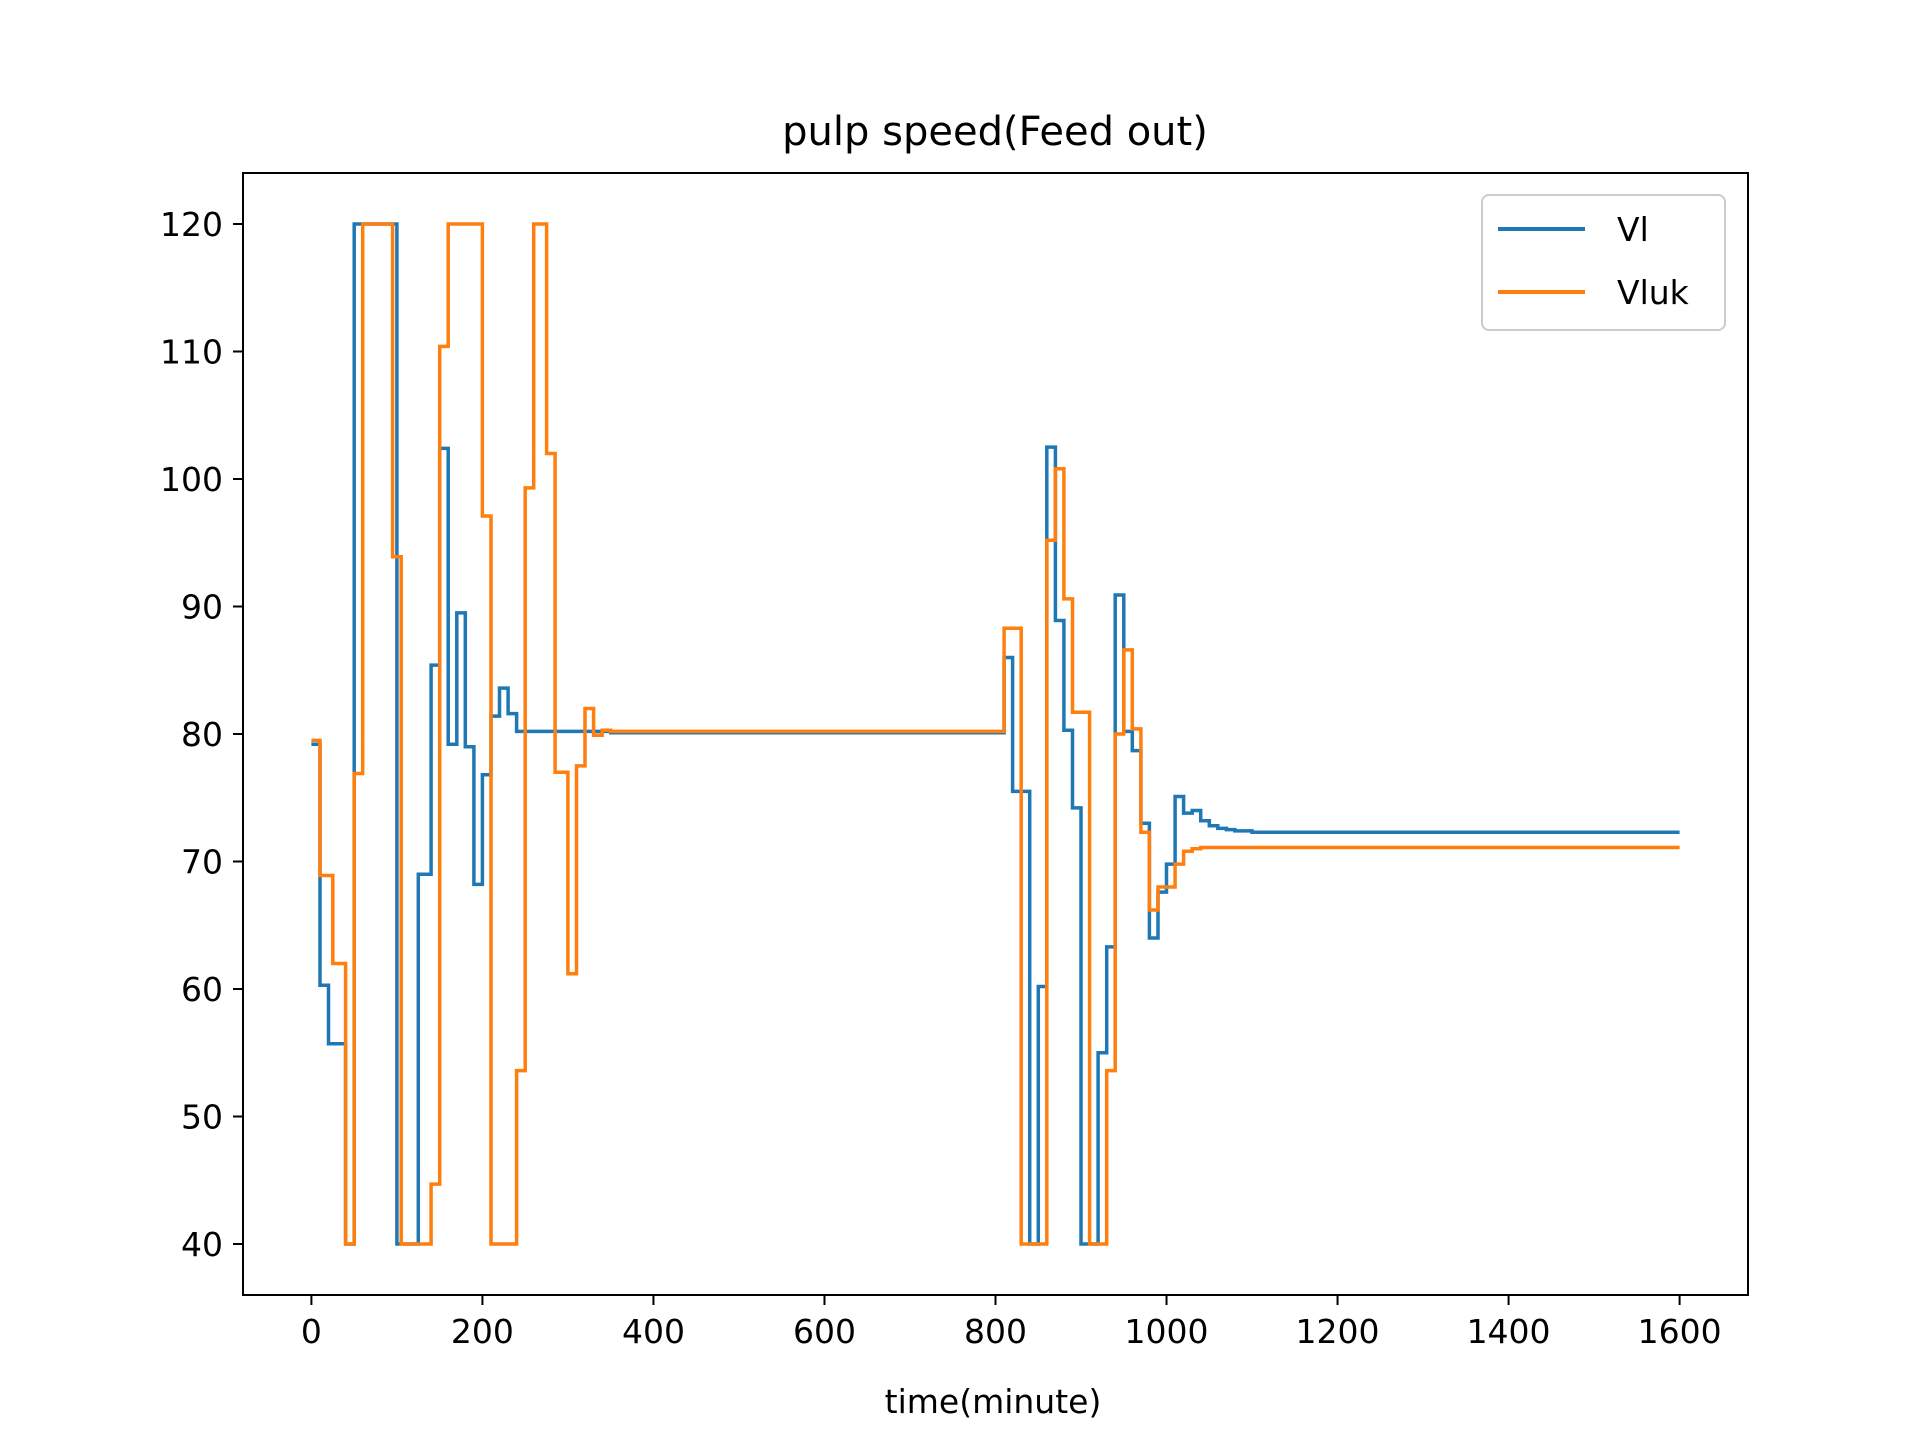 The image size is (1920, 1440). I want to click on x-tick-label: 200, so click(482, 1331).